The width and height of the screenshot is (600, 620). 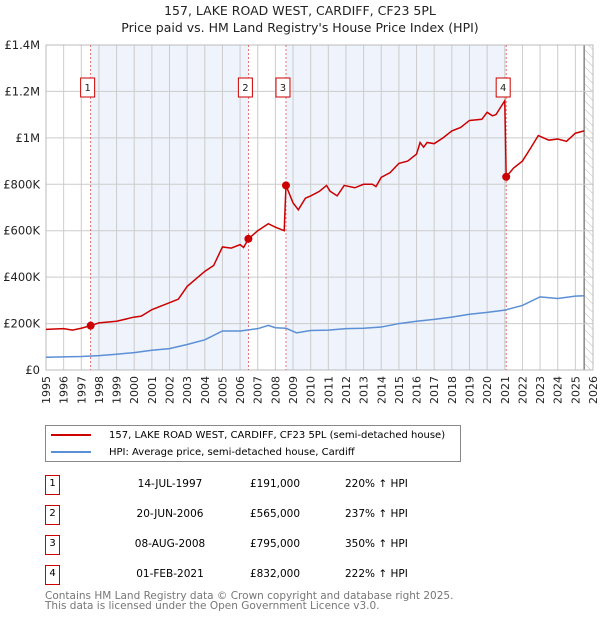 I want to click on x-tick-label: 2010, so click(x=311, y=390).